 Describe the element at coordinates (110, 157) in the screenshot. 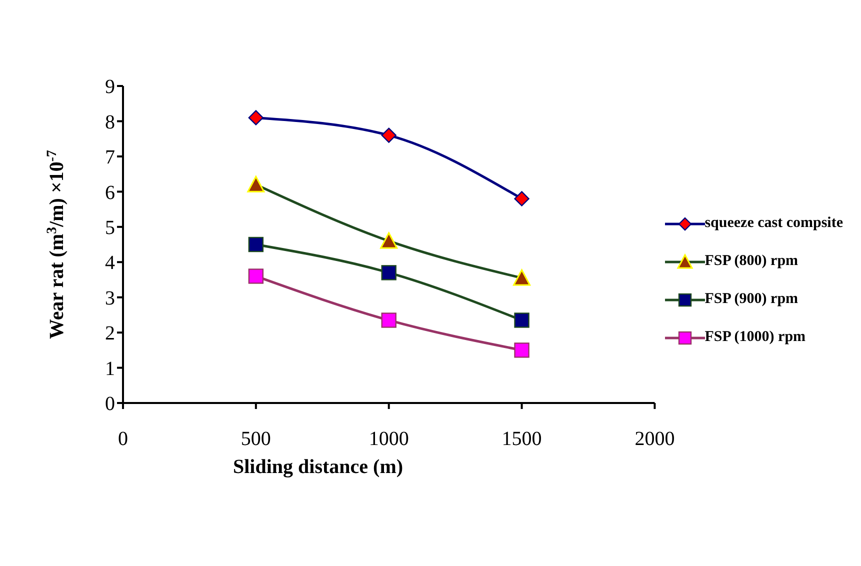

I see `y-tick-label: 7` at that location.